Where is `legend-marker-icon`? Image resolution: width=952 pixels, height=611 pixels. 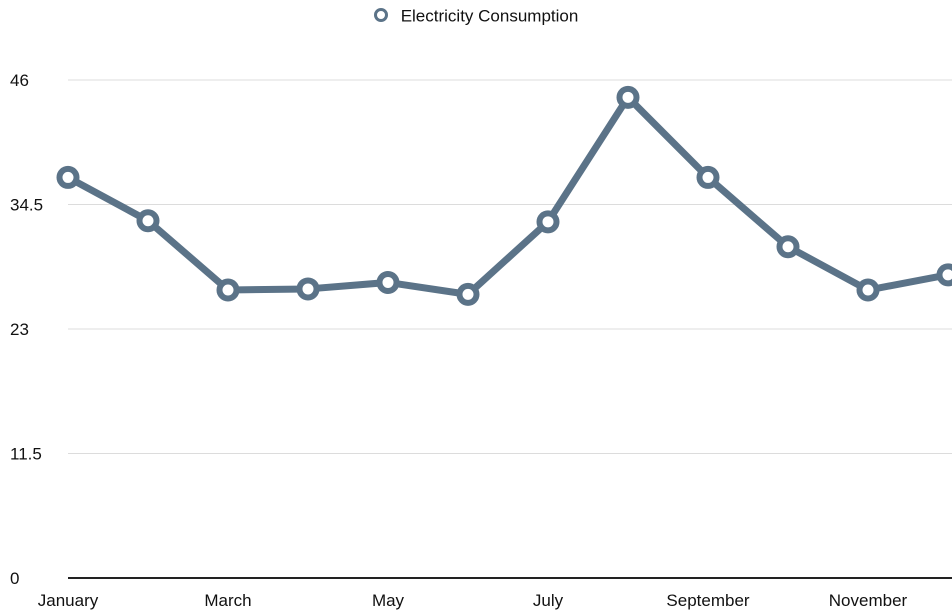
legend-marker-icon is located at coordinates (380, 14).